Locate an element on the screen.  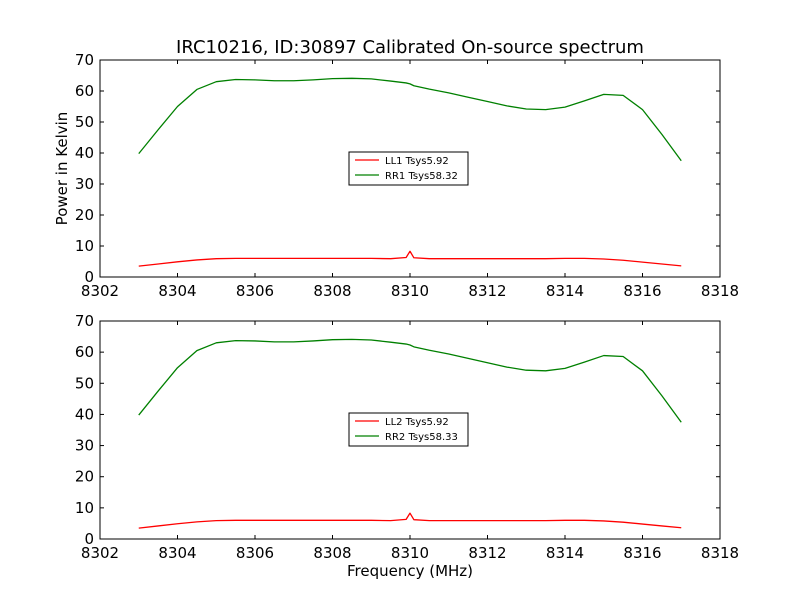
legend: LL1 Tsys5.92 RR1 Tsys58.32 is located at coordinates (408, 168).